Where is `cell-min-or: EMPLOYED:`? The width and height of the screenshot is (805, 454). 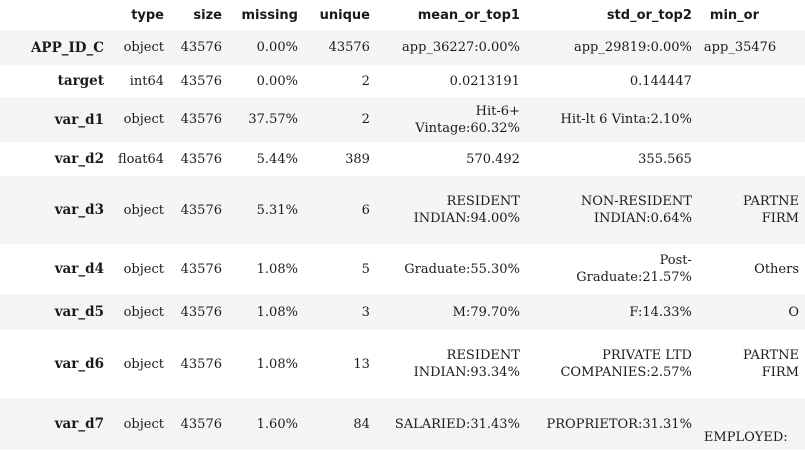
cell-min-or: EMPLOYED: is located at coordinates (751, 424).